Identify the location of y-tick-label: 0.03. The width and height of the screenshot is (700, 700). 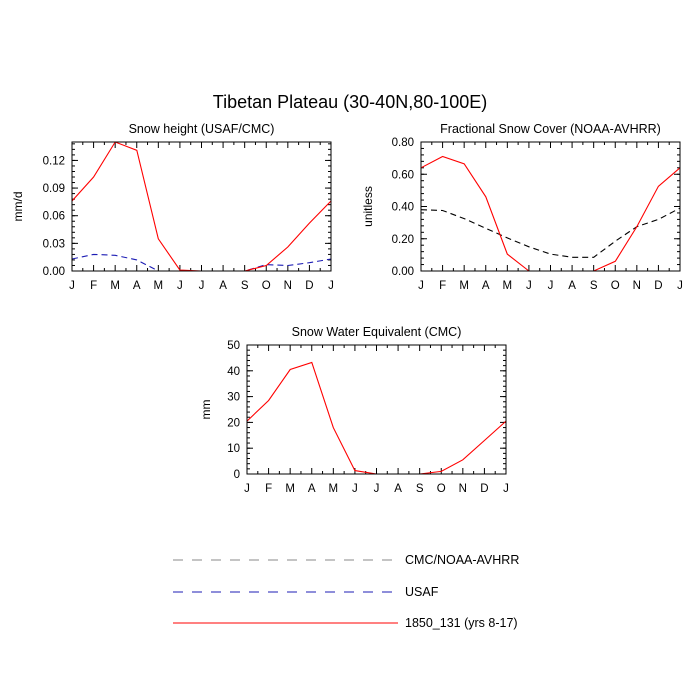
(54, 244).